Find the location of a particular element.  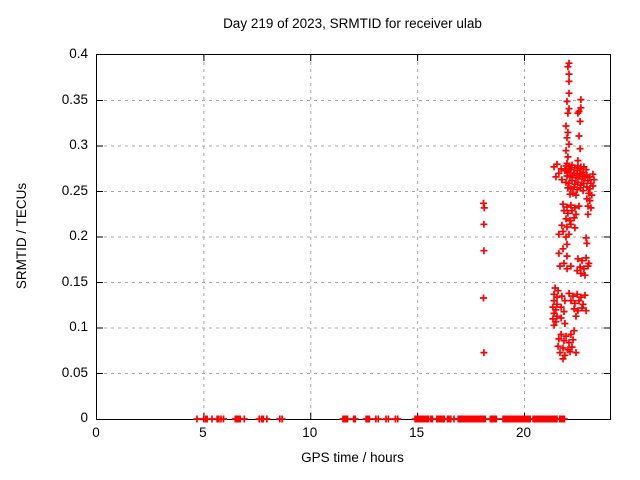

y-tick-label: 0.15 is located at coordinates (74, 281).